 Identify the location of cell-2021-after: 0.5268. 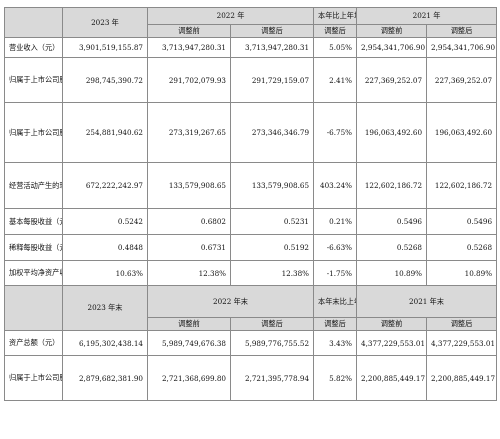
(462, 247).